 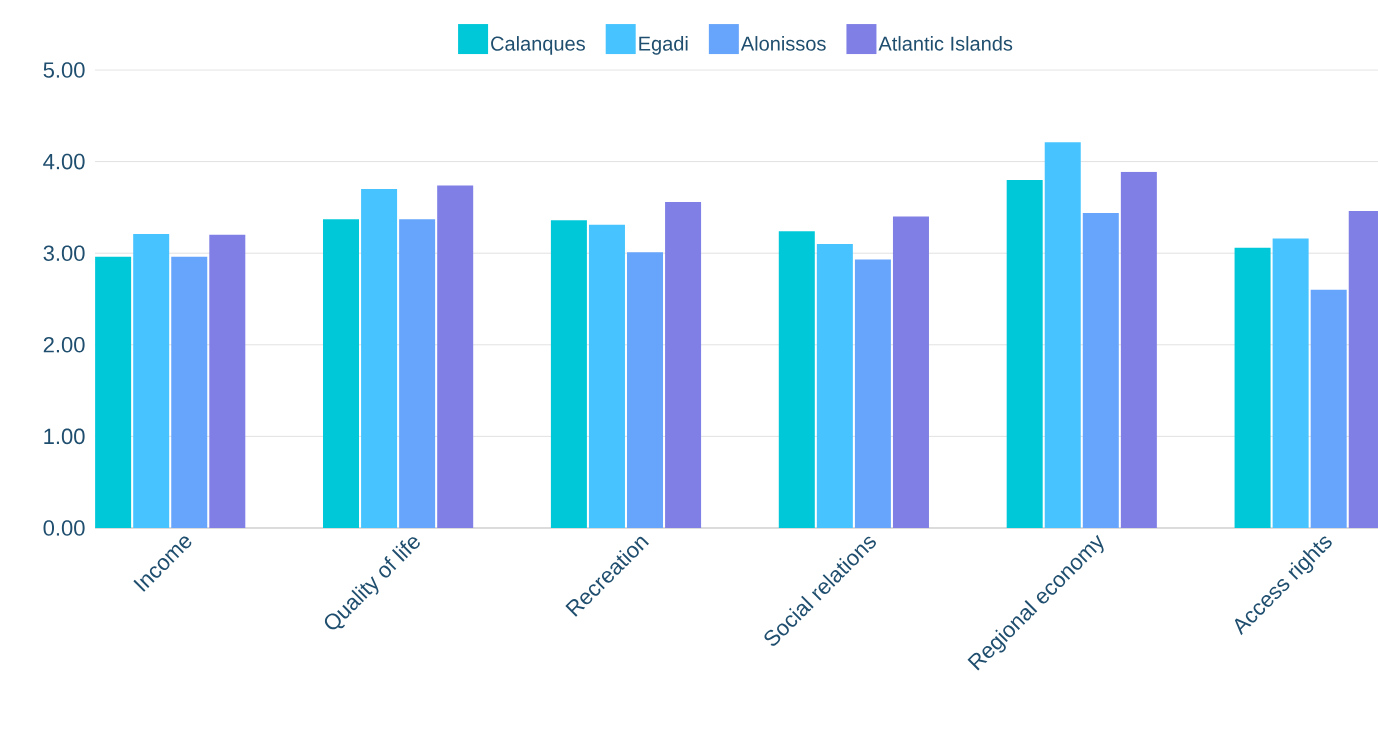 I want to click on y-tick-label: 3.00, so click(x=64, y=253).